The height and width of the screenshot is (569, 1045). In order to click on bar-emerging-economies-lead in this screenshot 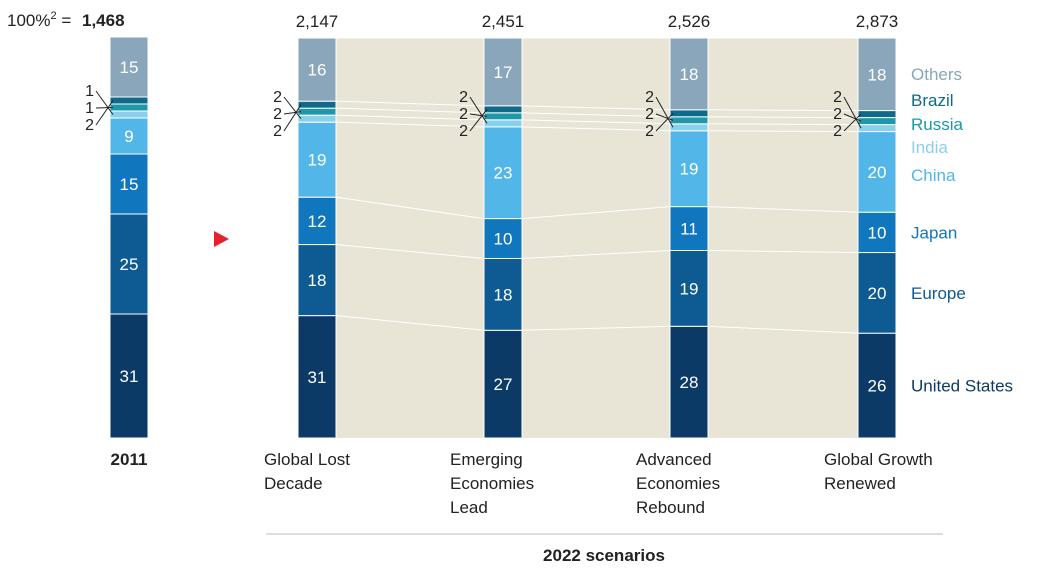, I will do `click(503, 238)`.